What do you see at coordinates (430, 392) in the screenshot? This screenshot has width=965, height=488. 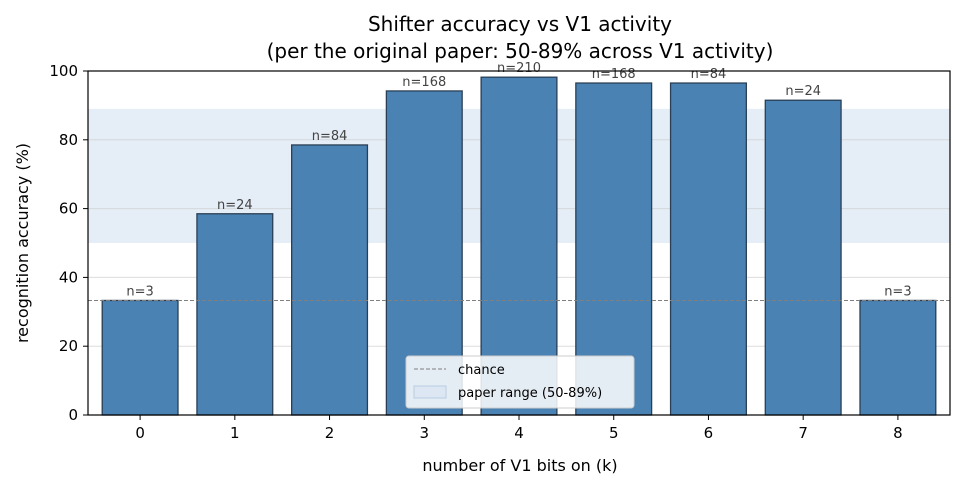 I see `legend-paper-range-swatch` at bounding box center [430, 392].